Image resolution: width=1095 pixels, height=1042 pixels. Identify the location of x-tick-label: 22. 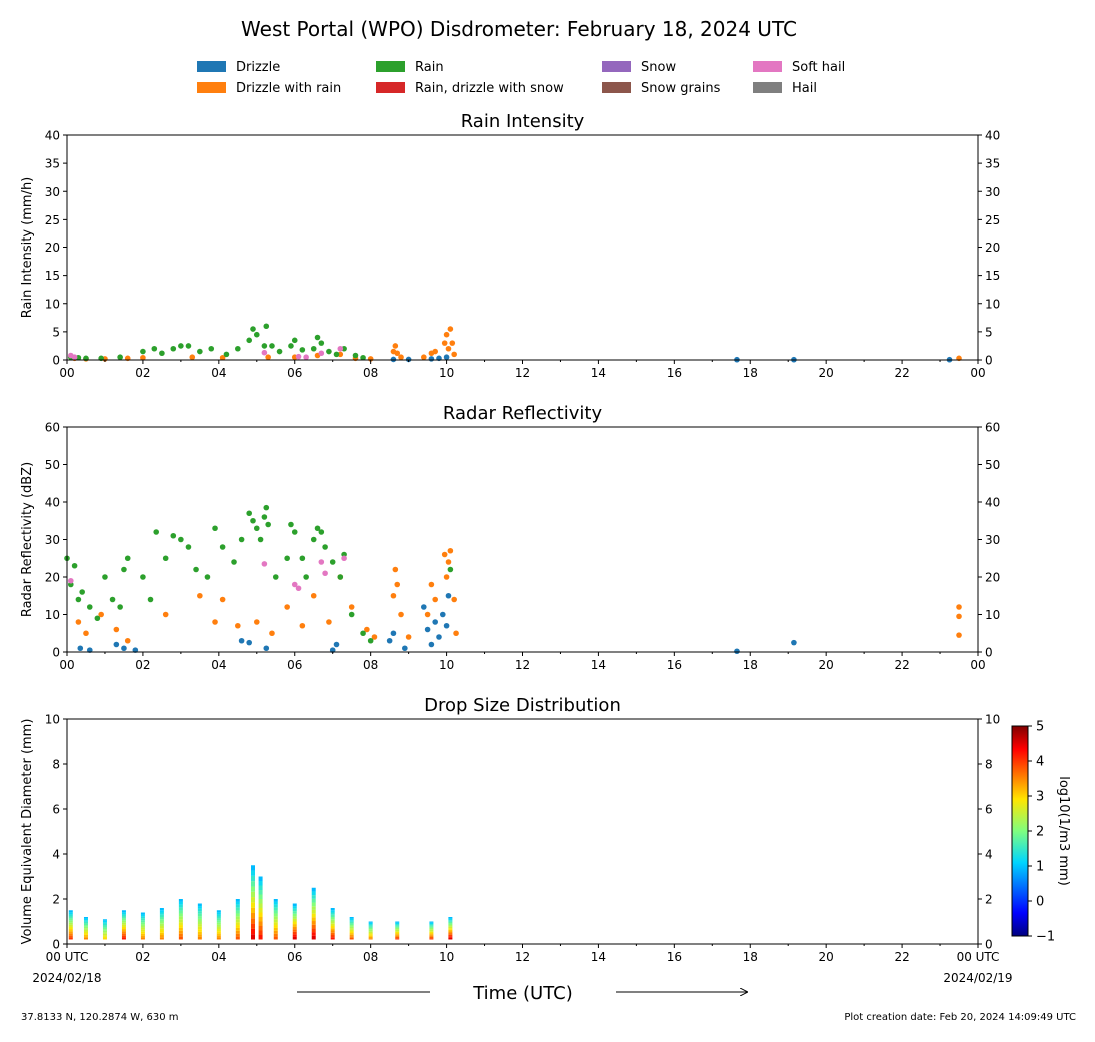
(901, 373).